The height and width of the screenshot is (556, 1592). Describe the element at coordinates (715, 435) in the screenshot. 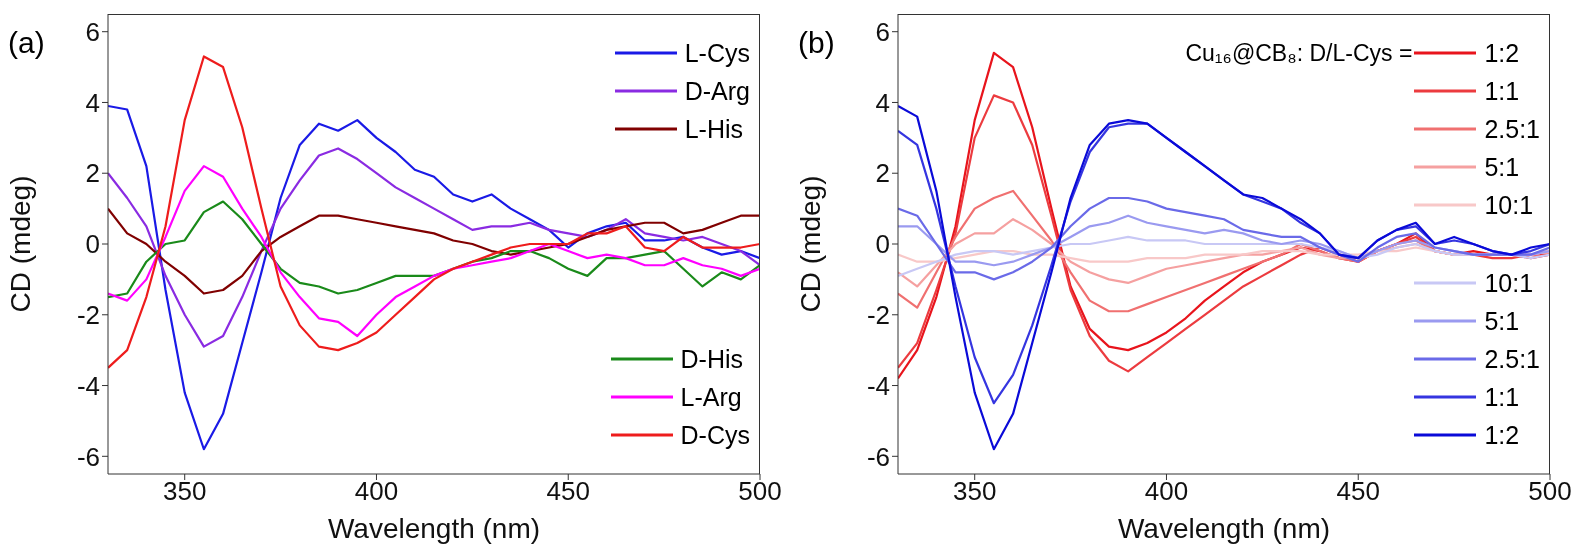

I see `legend-label: D-Cys` at that location.